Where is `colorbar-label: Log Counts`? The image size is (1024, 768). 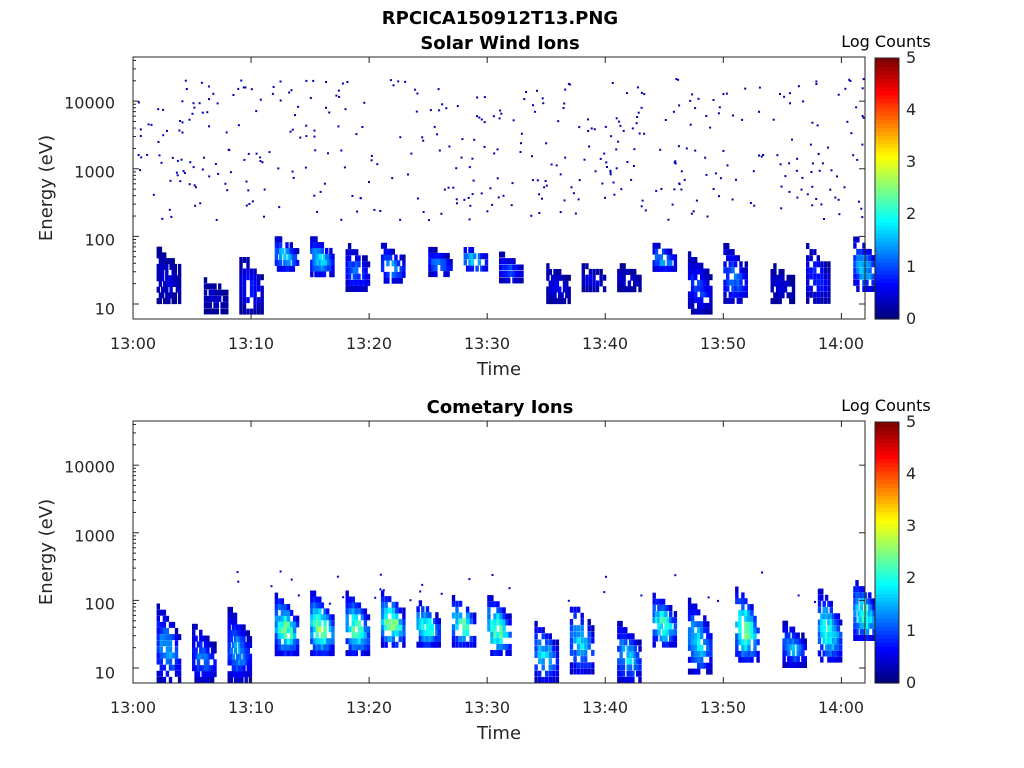
colorbar-label: Log Counts is located at coordinates (886, 405).